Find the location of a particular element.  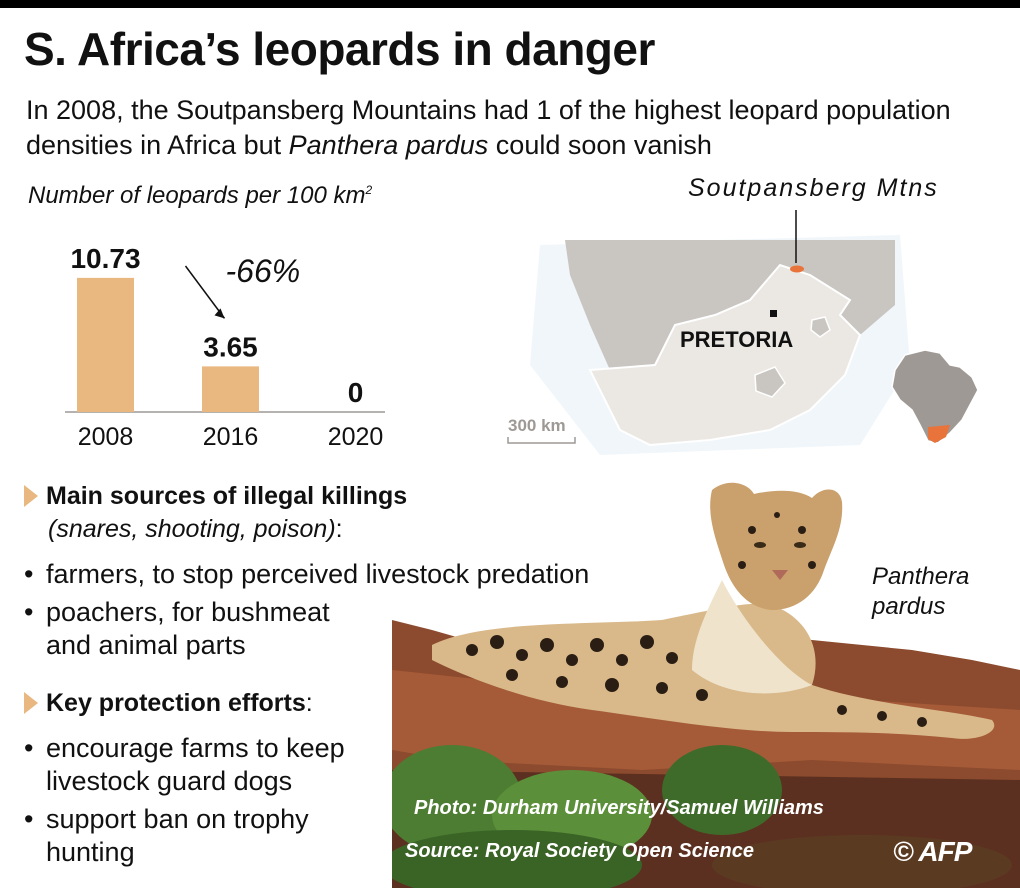

protection-heading-text: Key protection efforts is located at coordinates (176, 703).